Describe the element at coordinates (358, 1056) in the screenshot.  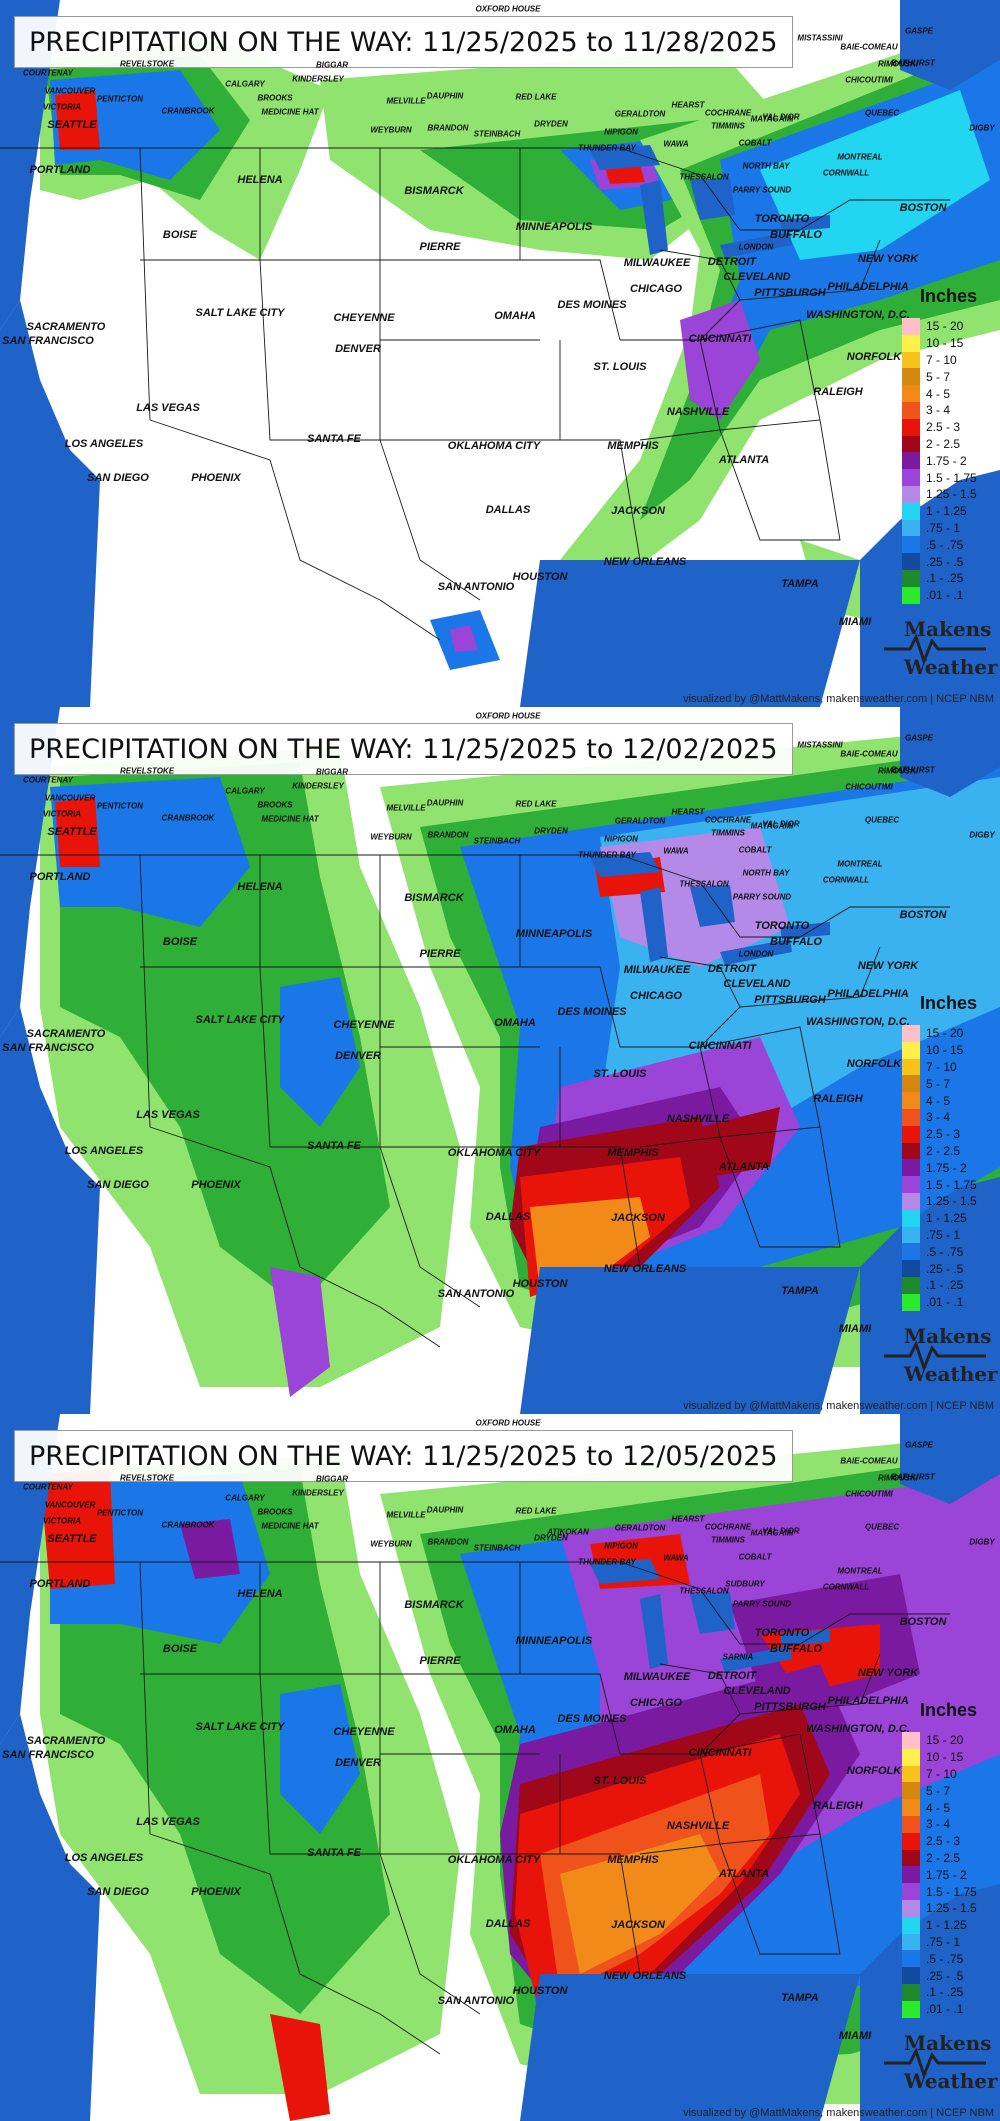
I see `city-label: DENVER` at that location.